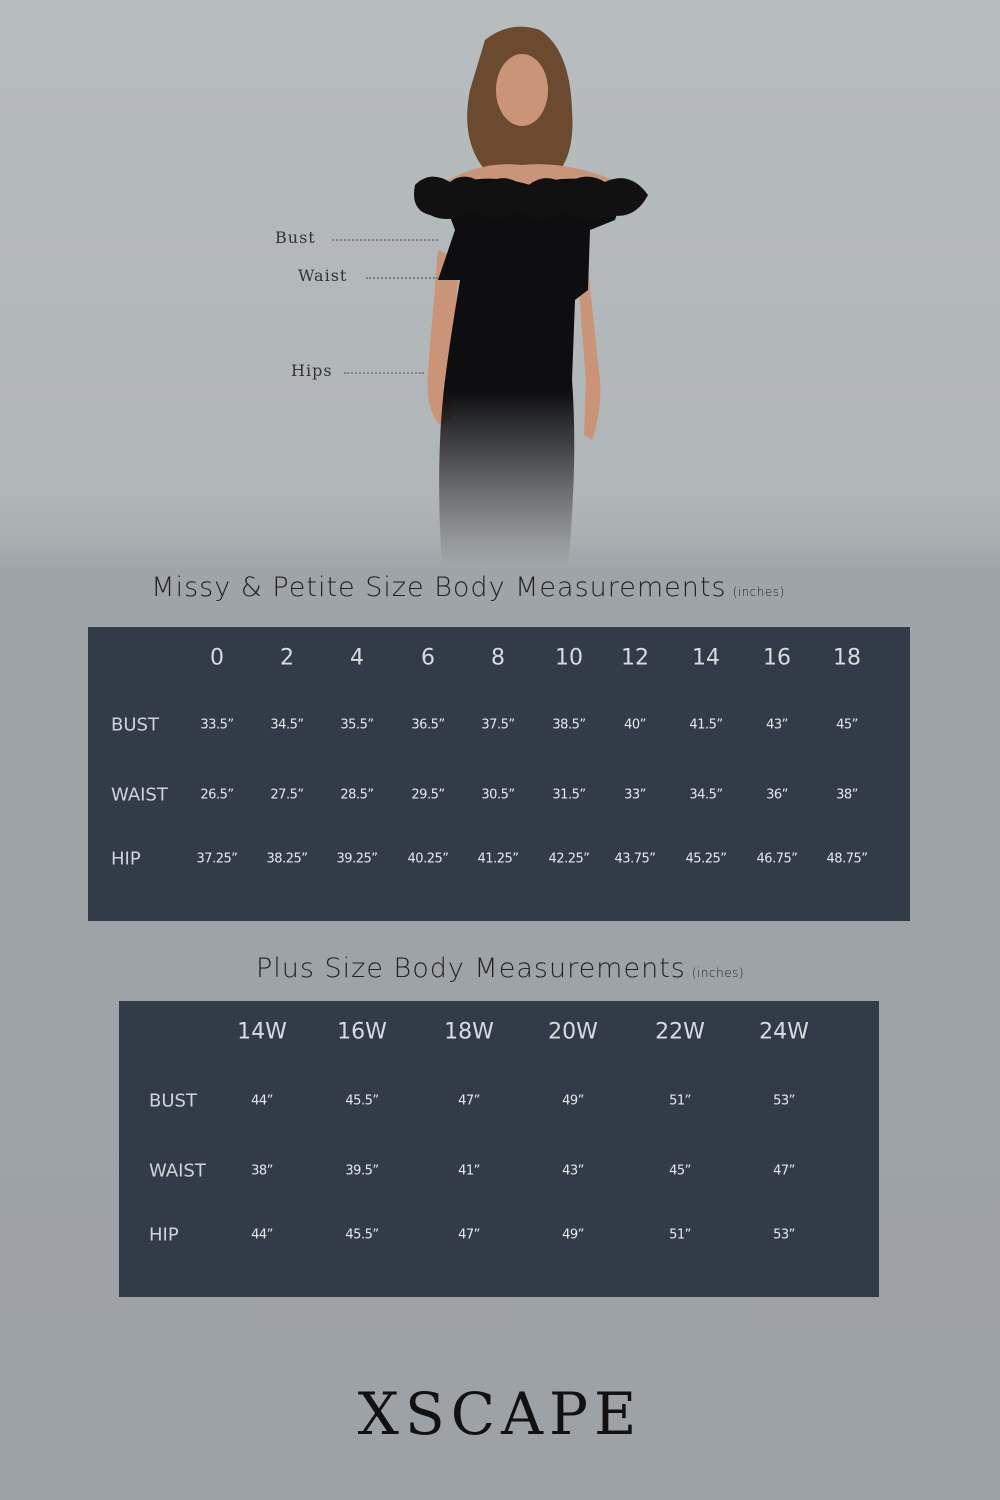 The width and height of the screenshot is (1000, 1500). What do you see at coordinates (706, 725) in the screenshot?
I see `measurement-cell: 41.5”` at bounding box center [706, 725].